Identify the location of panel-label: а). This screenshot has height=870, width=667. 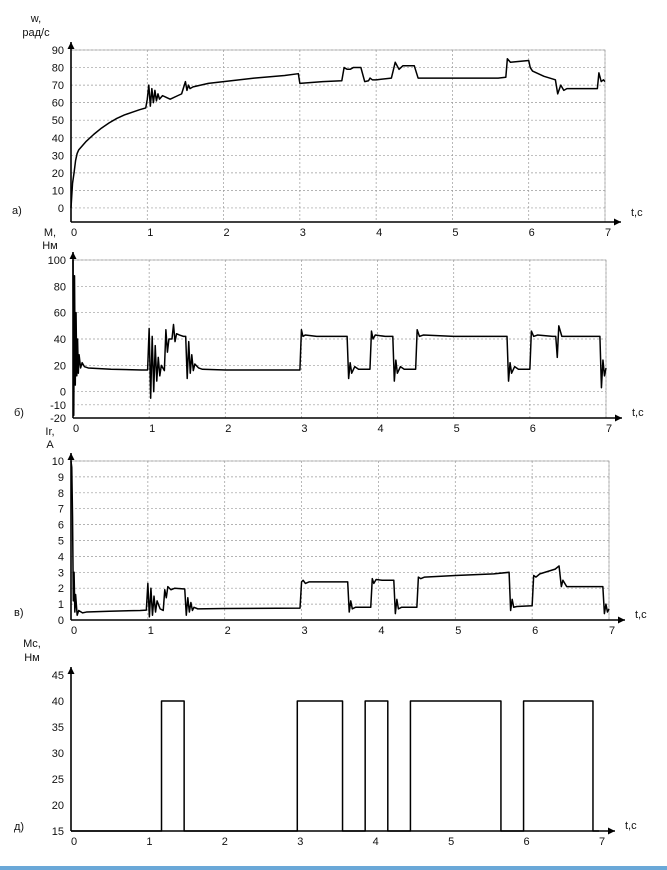
(17, 211).